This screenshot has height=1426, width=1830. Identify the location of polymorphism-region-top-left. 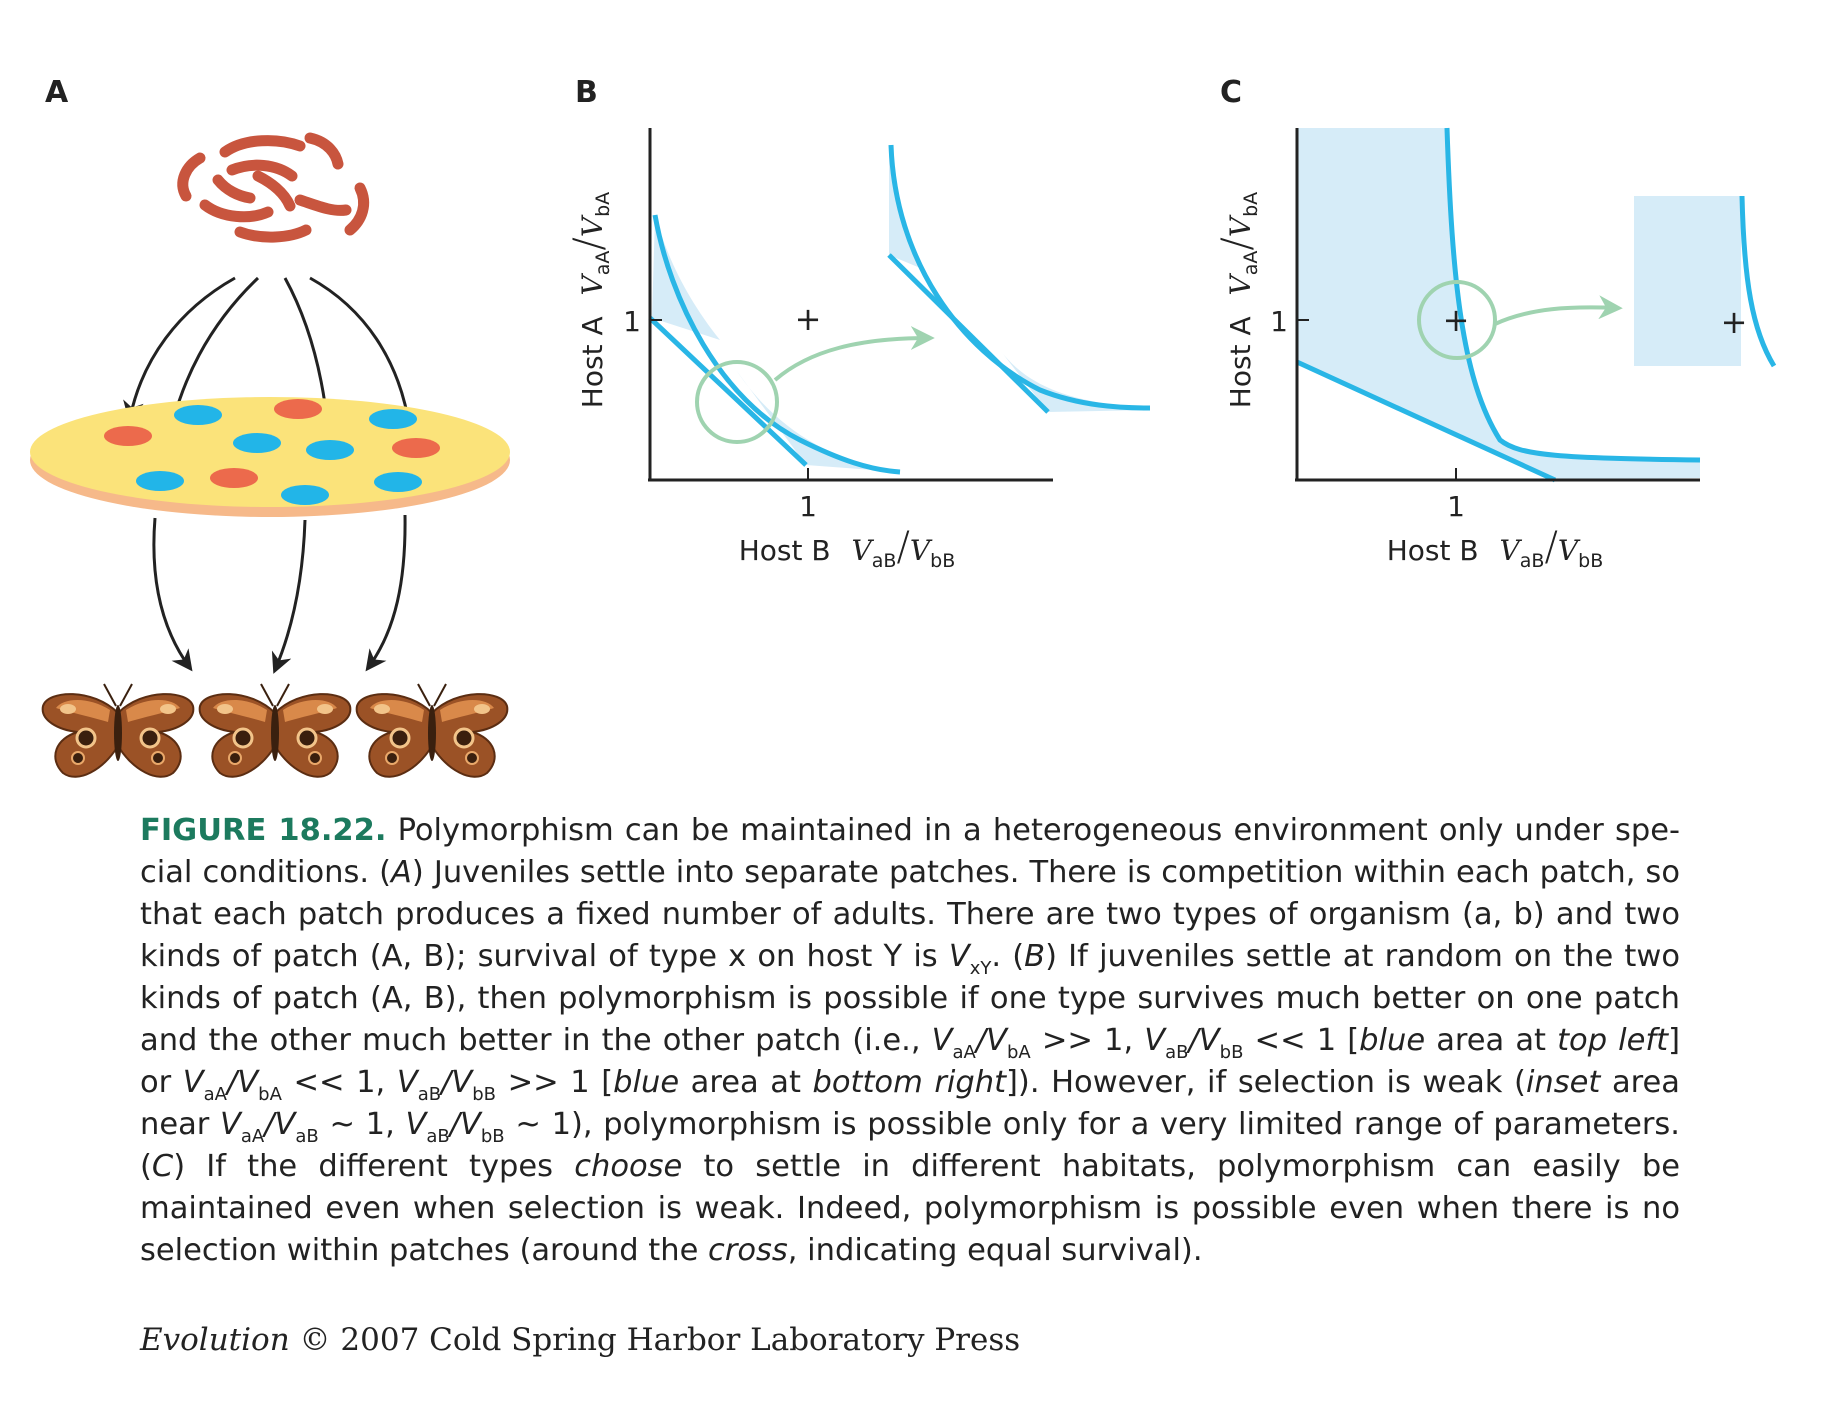
(686, 277).